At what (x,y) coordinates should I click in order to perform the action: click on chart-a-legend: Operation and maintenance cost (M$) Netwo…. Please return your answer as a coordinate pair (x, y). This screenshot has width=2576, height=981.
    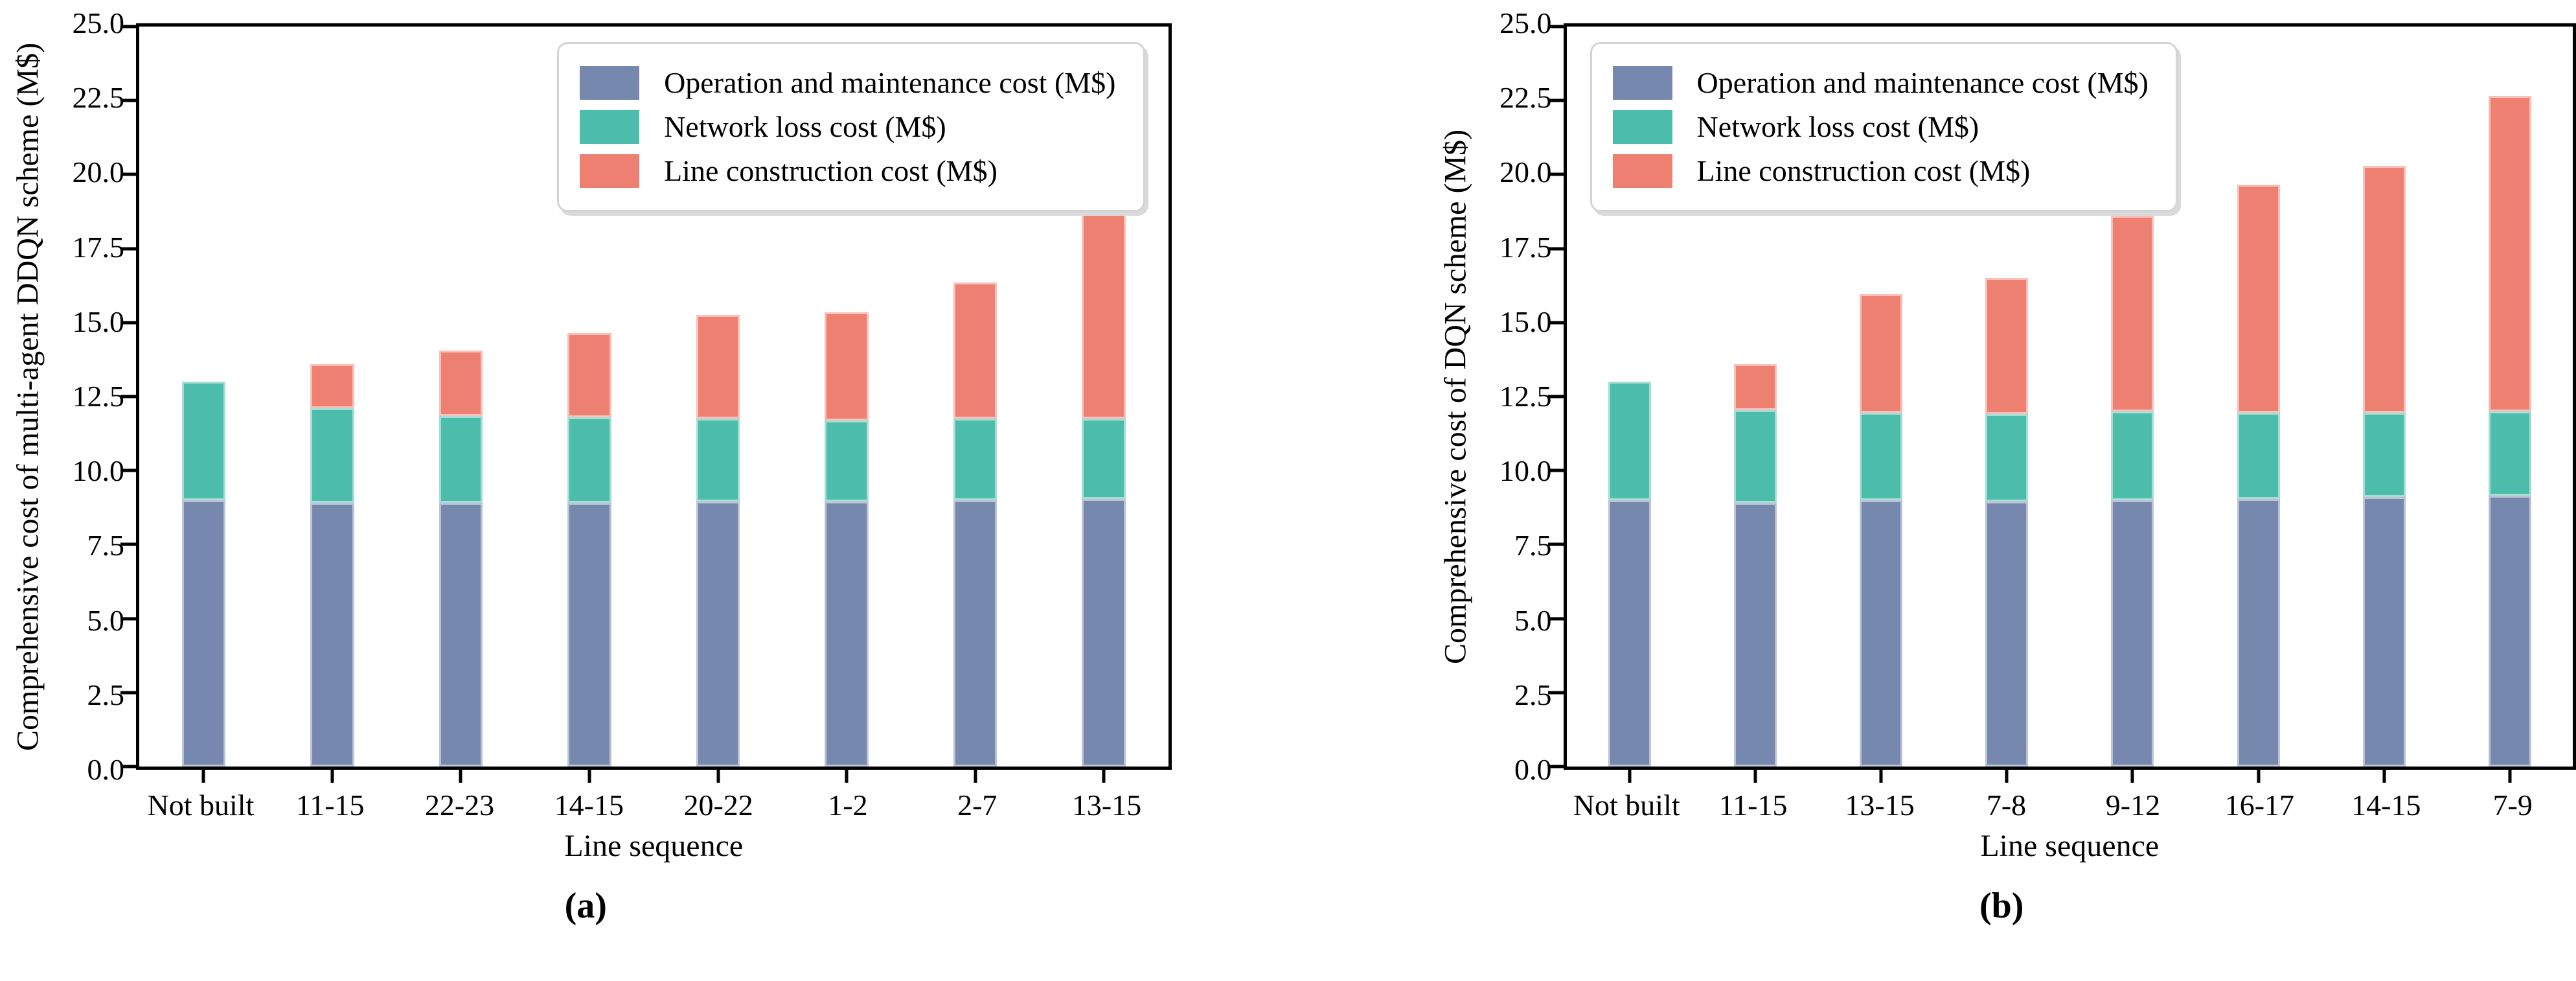
    Looking at the image, I should click on (851, 127).